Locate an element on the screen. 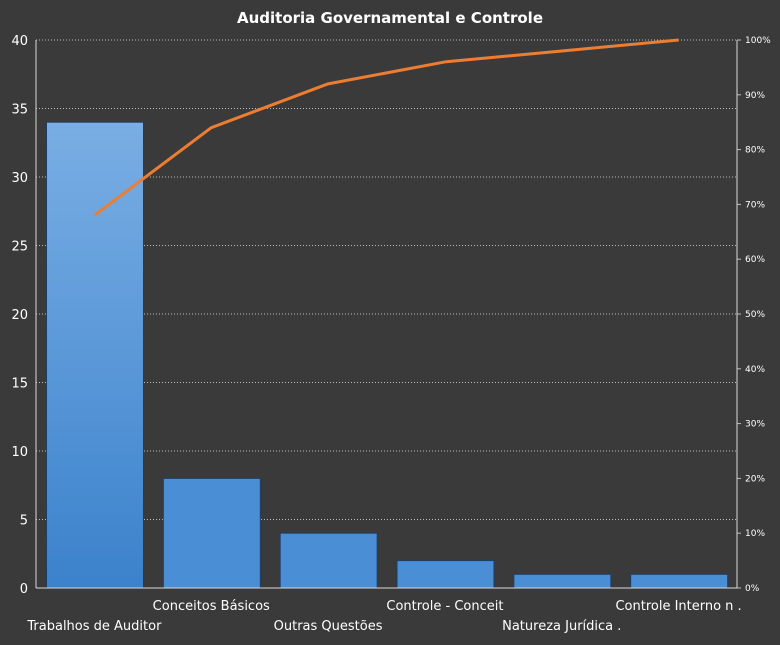 Image resolution: width=780 pixels, height=645 pixels. y-tick-label: 0 is located at coordinates (24, 589).